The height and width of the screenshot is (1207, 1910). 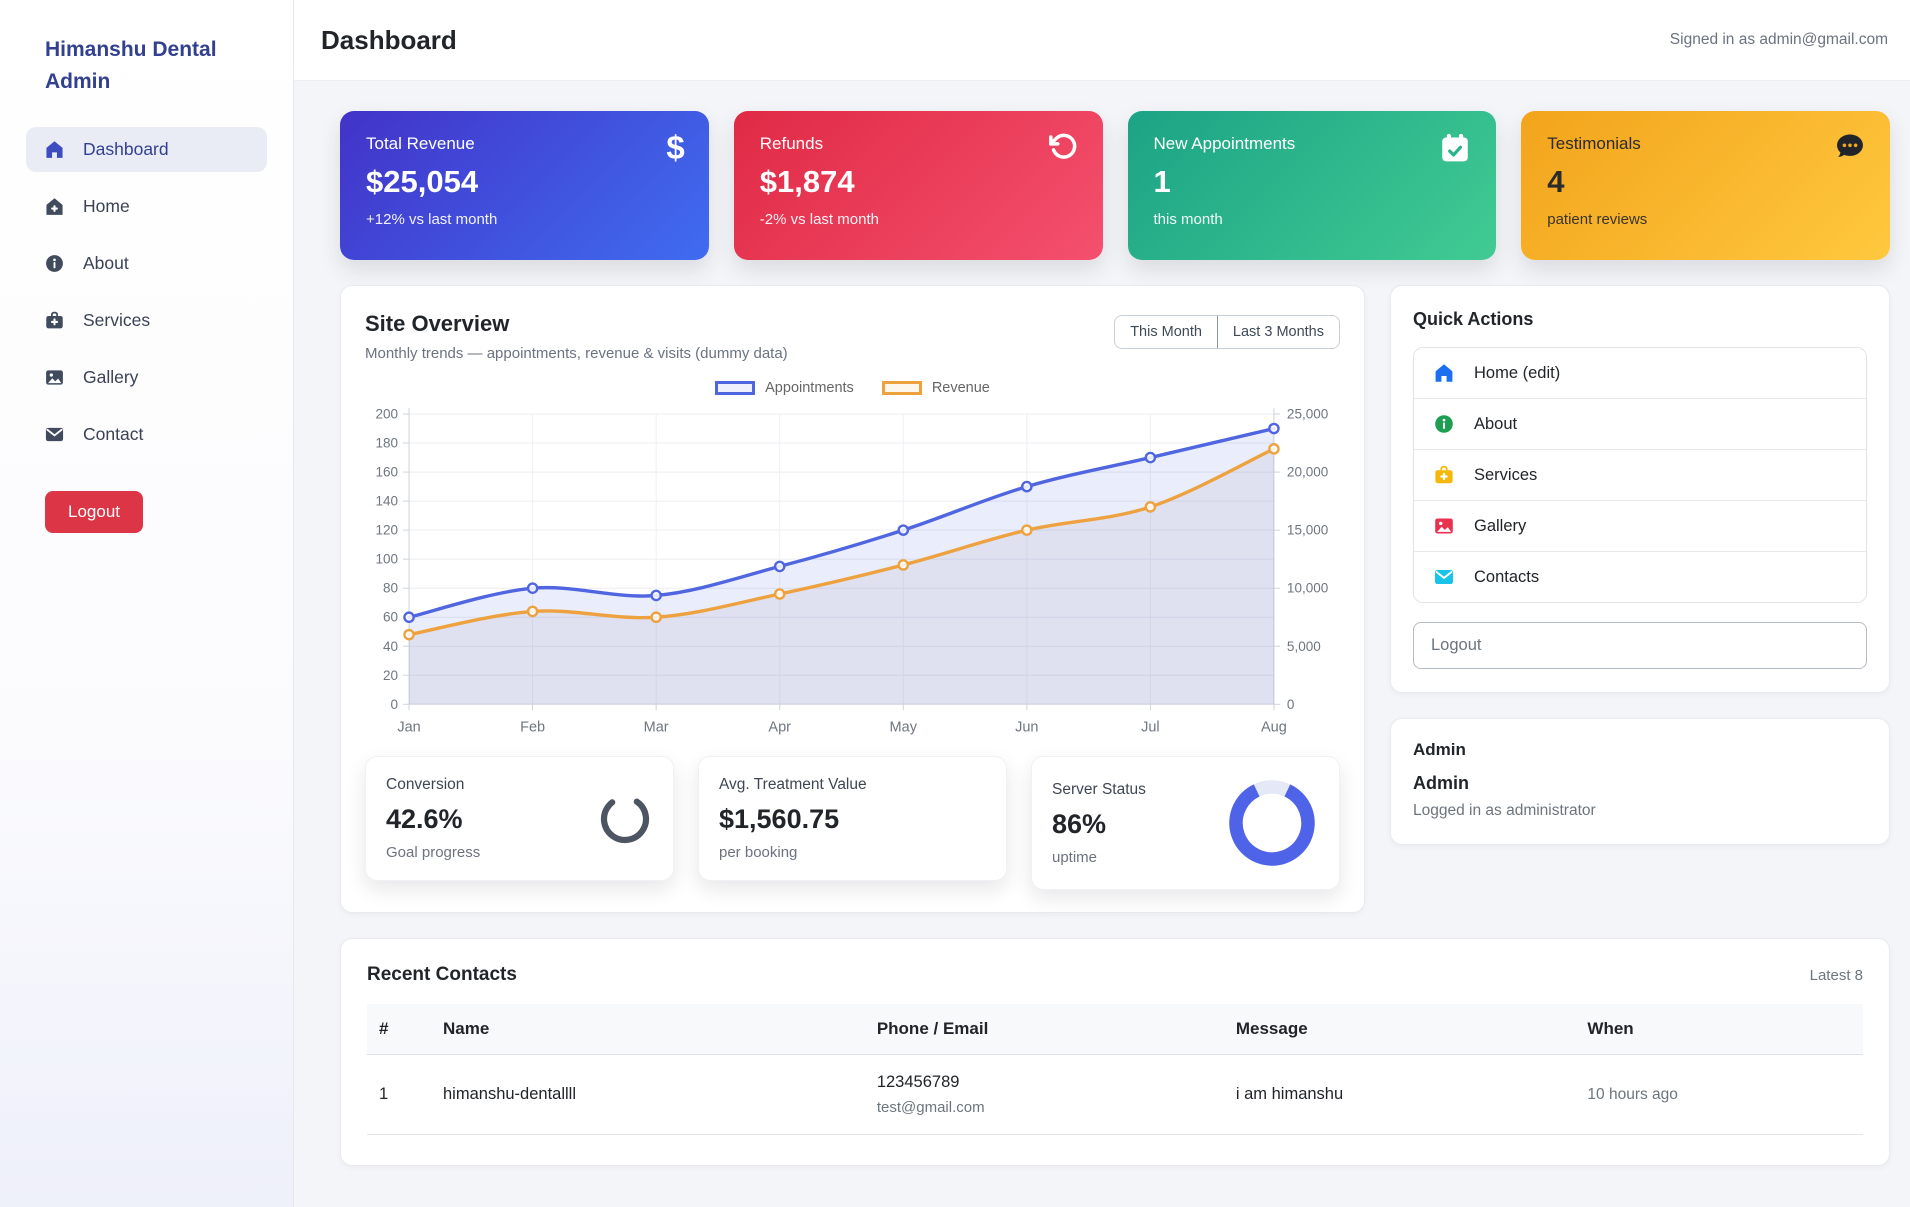 I want to click on quick-actions-card: Quick Actions Home (edit) About Servi, so click(x=1640, y=489).